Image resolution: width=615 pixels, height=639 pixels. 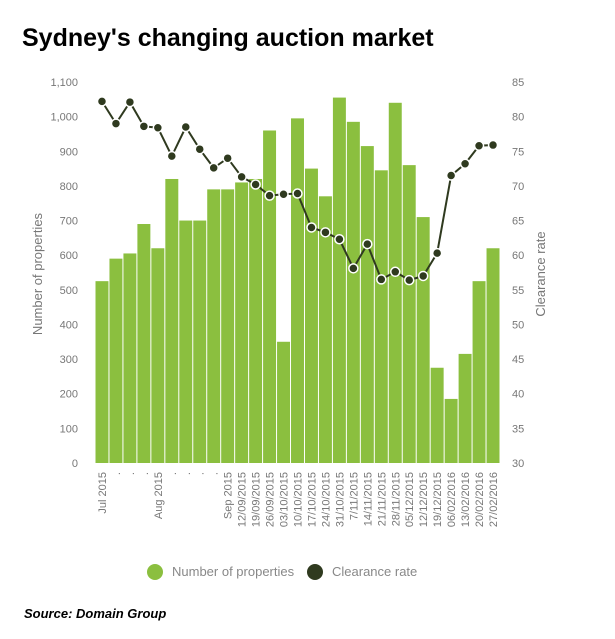 What do you see at coordinates (518, 187) in the screenshot?
I see `y2-tick-label: 70` at bounding box center [518, 187].